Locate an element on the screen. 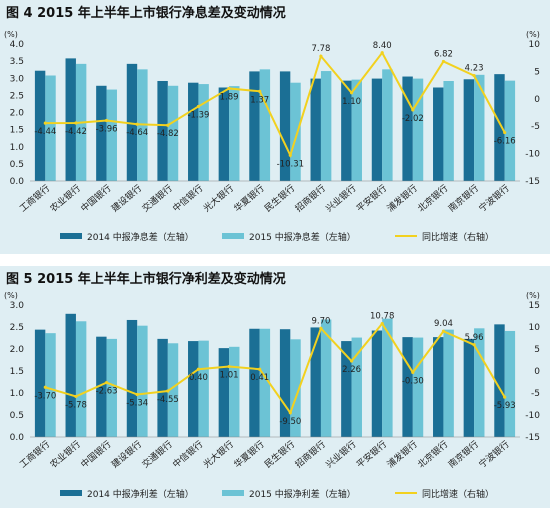 Image resolution: width=550 pixels, height=508 pixels. right-tick-label: 5 is located at coordinates (537, 72).